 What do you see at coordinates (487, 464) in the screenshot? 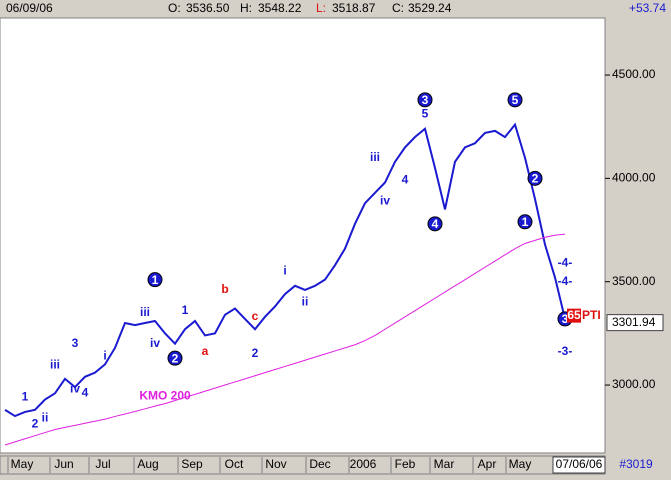
I see `x-tick-label: Apr` at bounding box center [487, 464].